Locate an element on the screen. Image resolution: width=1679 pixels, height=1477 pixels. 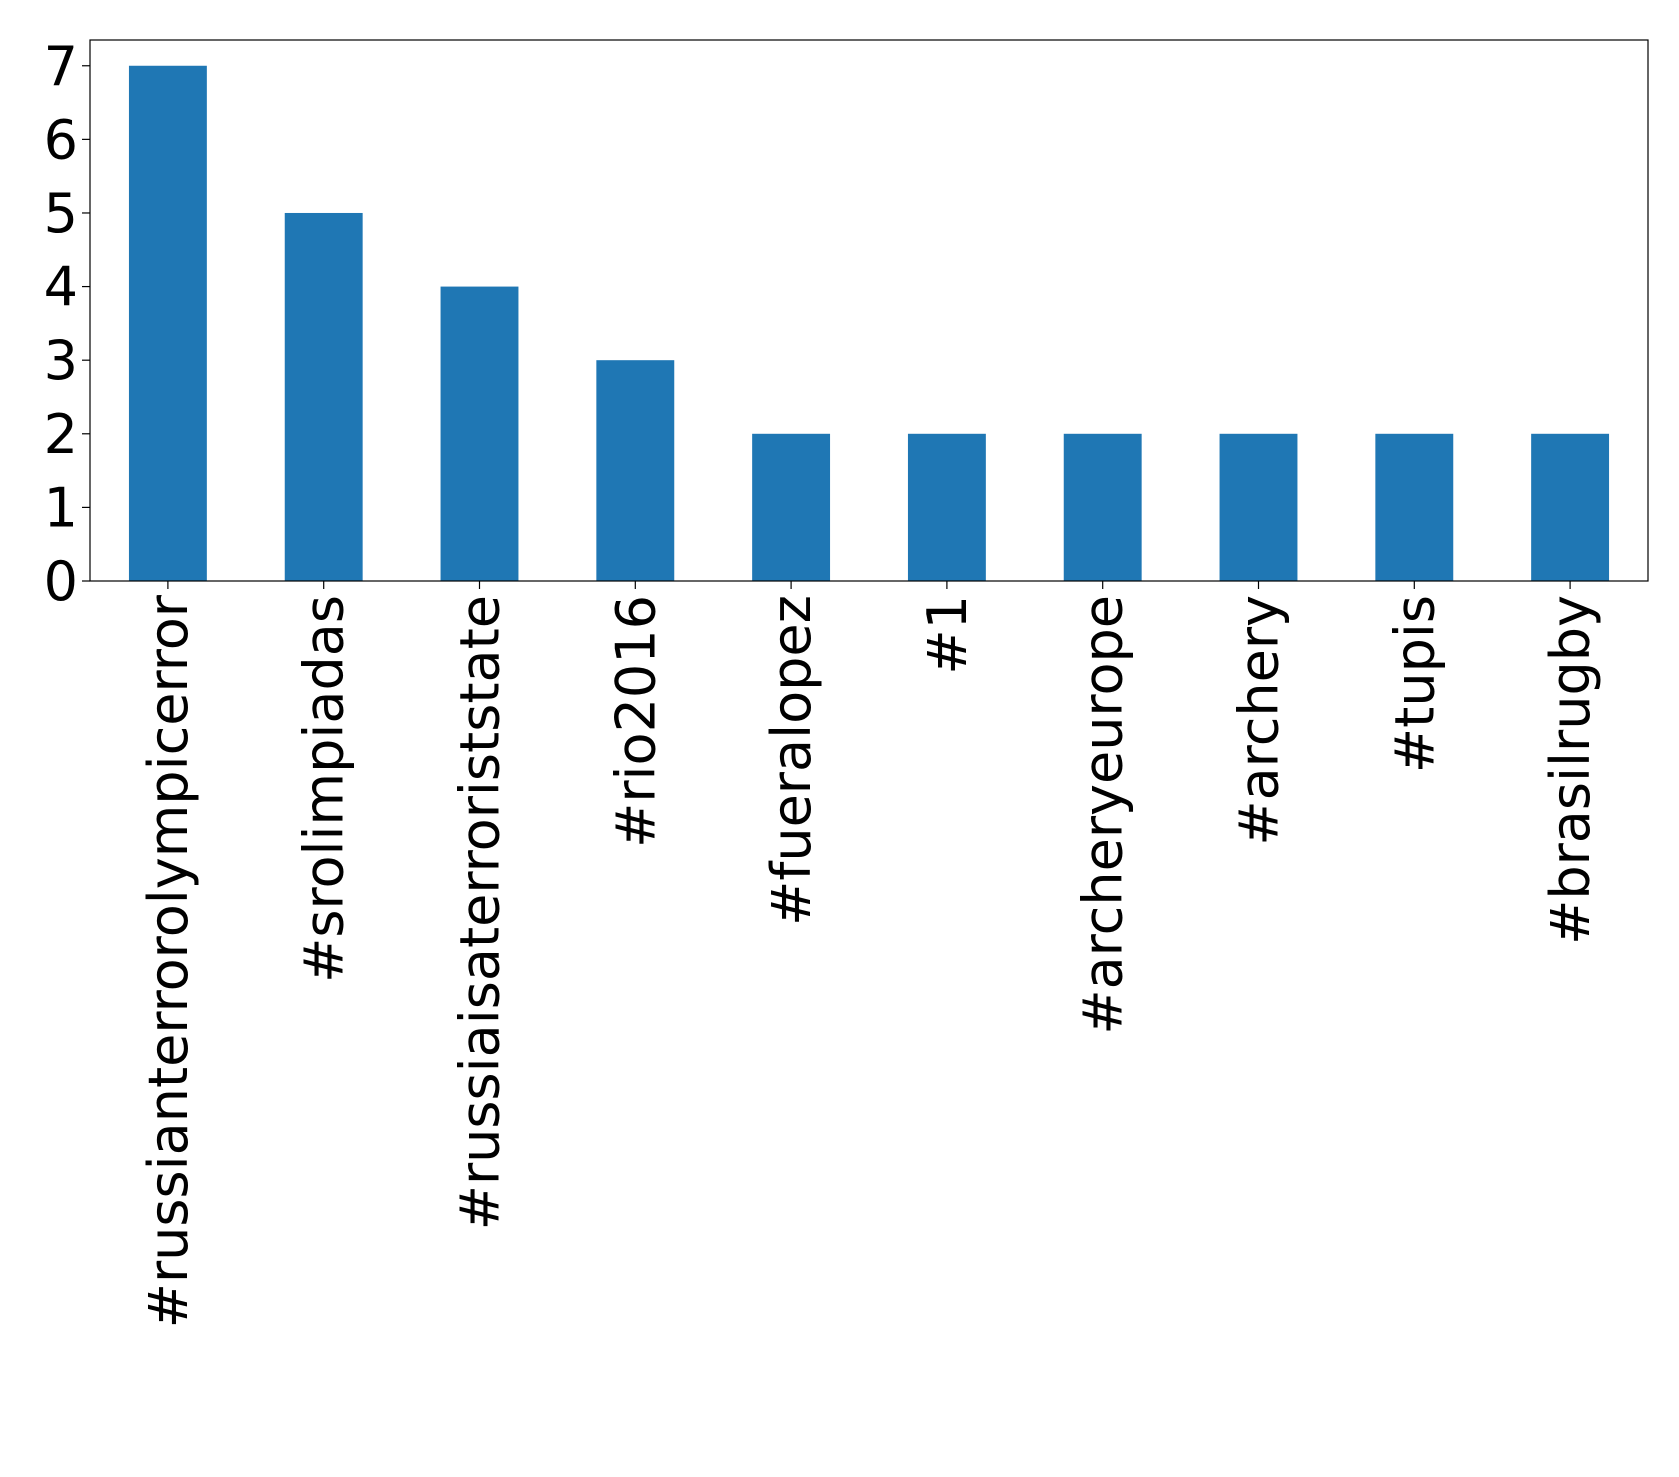
x-tick-label: #archery is located at coordinates (1259, 720).